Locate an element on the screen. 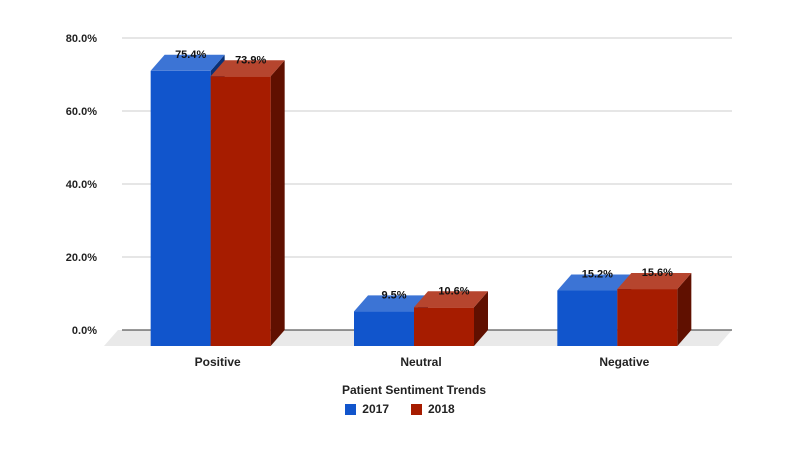 Image resolution: width=800 pixels, height=451 pixels. data-label-2018-negative: 15.6% is located at coordinates (657, 273).